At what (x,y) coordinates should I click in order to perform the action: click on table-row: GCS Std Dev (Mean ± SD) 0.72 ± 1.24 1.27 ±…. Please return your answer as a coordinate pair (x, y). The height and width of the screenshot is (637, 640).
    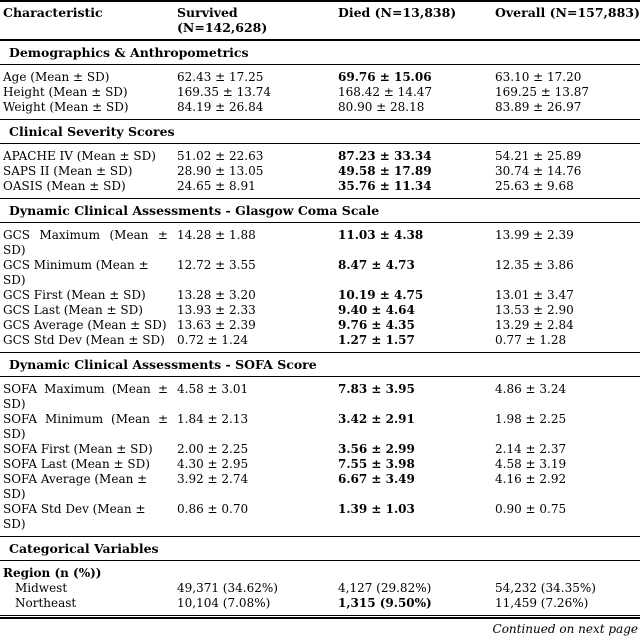
    Looking at the image, I should click on (320, 340).